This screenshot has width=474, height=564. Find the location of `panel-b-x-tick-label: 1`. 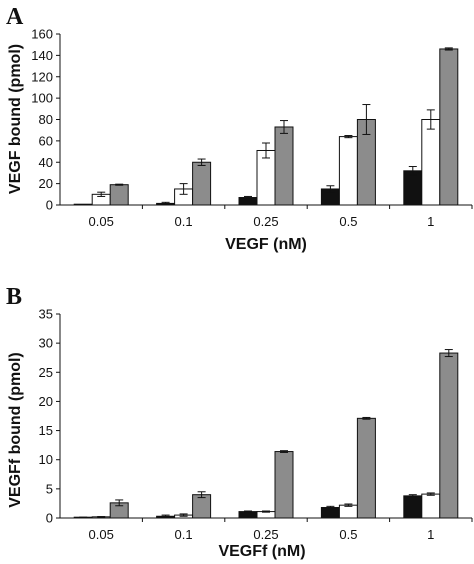

panel-b-x-tick-label: 1 is located at coordinates (430, 534).